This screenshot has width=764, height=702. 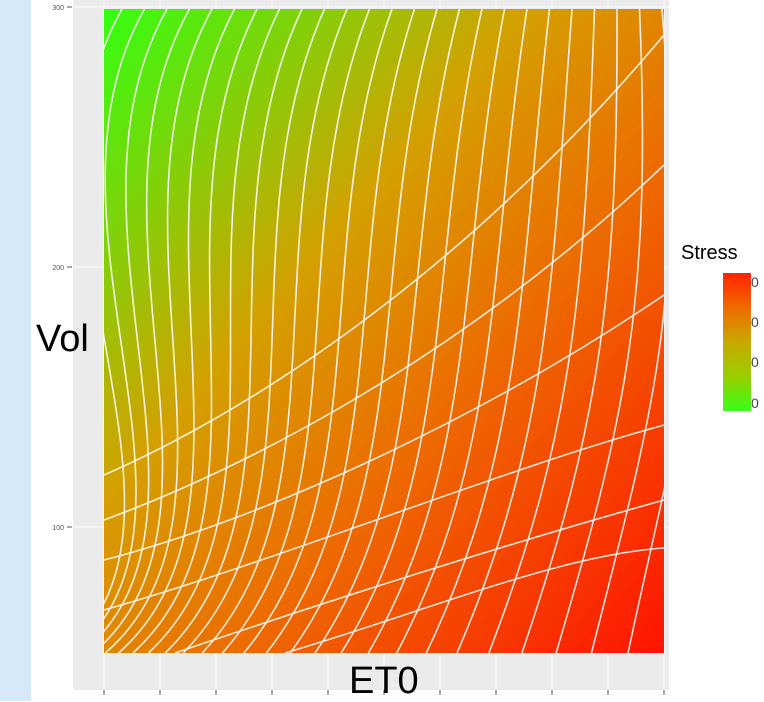 What do you see at coordinates (384, 692) in the screenshot?
I see `x-axis` at bounding box center [384, 692].